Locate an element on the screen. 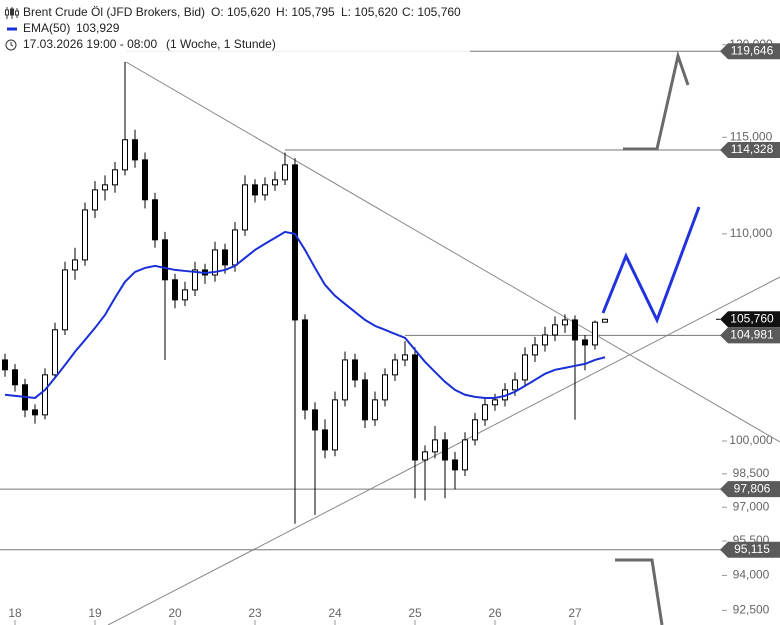  level-label: 114,328 is located at coordinates (752, 149).